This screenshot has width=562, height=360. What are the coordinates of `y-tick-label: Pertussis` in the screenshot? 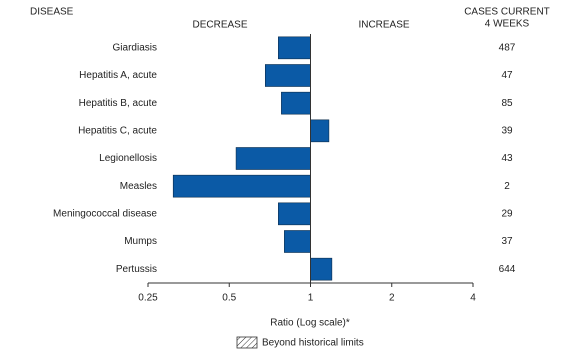 It's located at (136, 269).